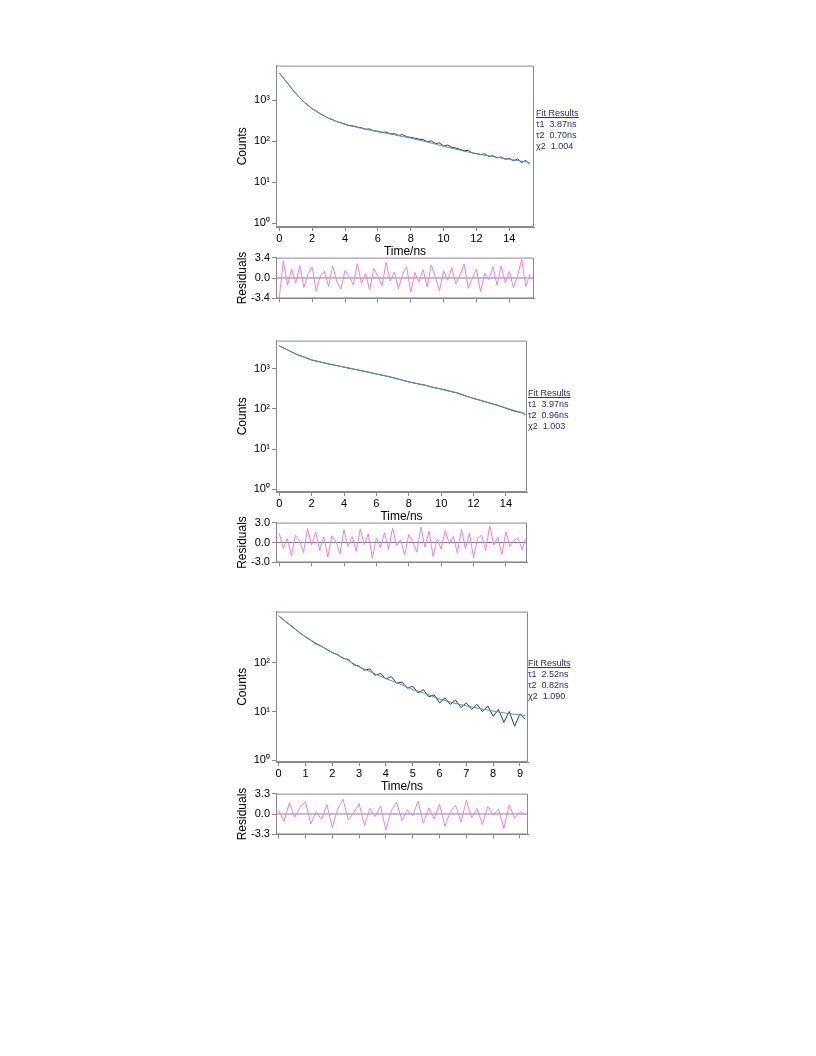 The image size is (816, 1056). What do you see at coordinates (260, 297) in the screenshot?
I see `y-tick-label: -3.4` at bounding box center [260, 297].